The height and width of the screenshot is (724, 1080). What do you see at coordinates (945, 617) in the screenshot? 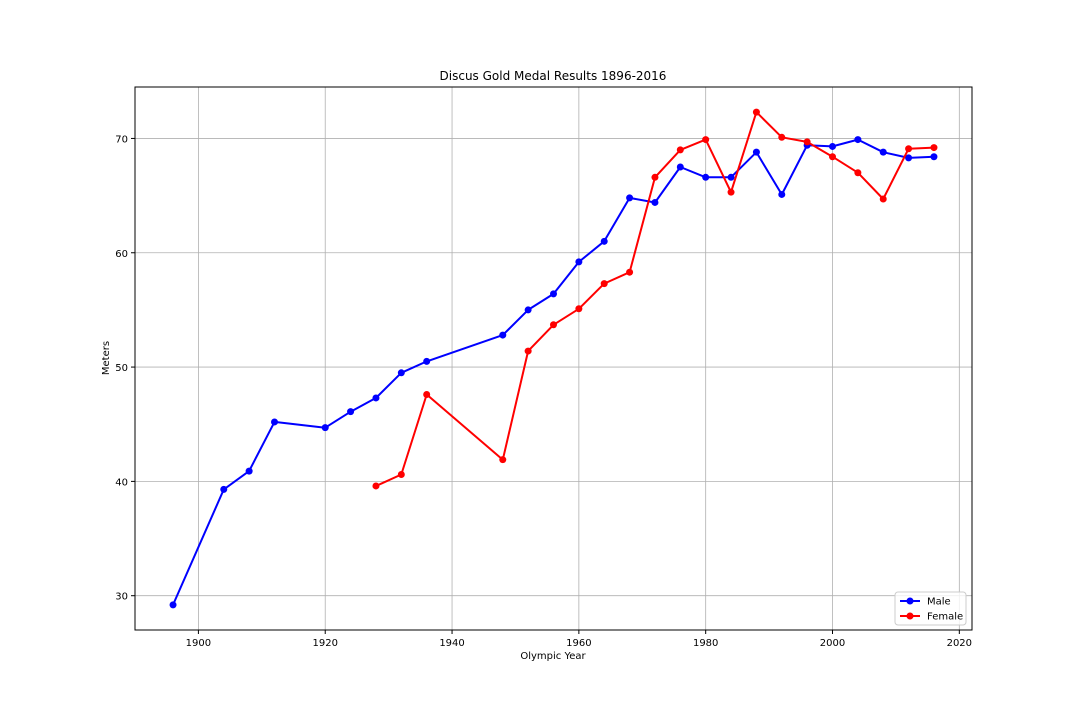
I see `legend-label-female: Female` at bounding box center [945, 617].